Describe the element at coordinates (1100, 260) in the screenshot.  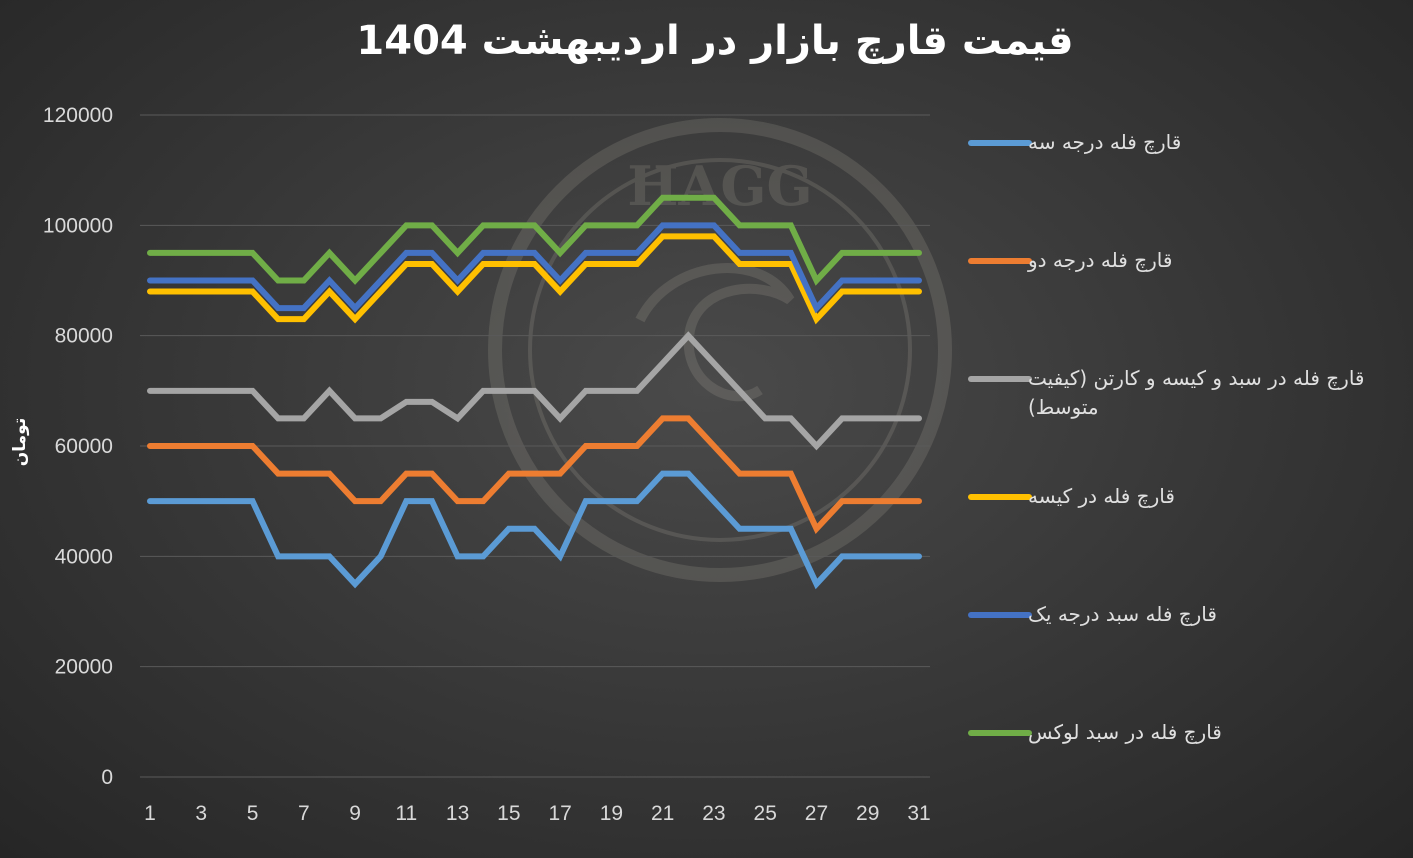
I see `legend-label: قارچ فله درجه دو` at that location.